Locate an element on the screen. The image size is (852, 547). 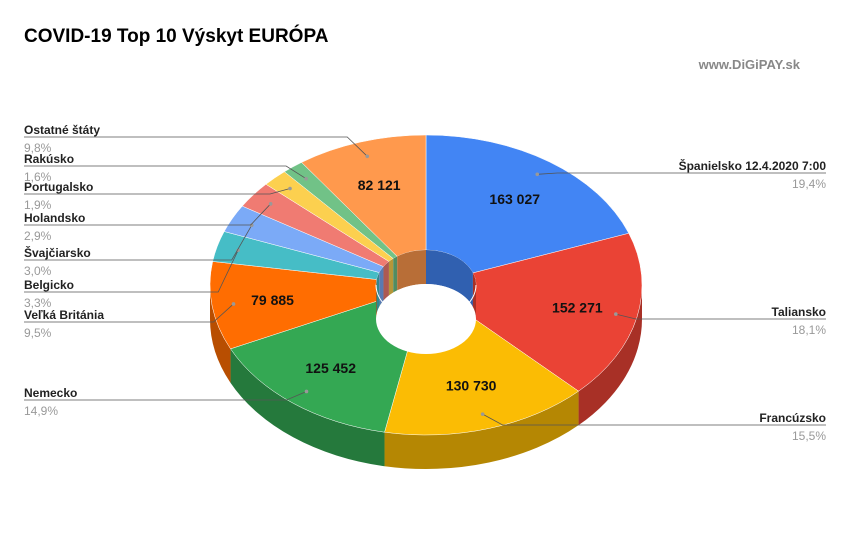
category-label-taliansko: Taliansko is located at coordinates (799, 312).